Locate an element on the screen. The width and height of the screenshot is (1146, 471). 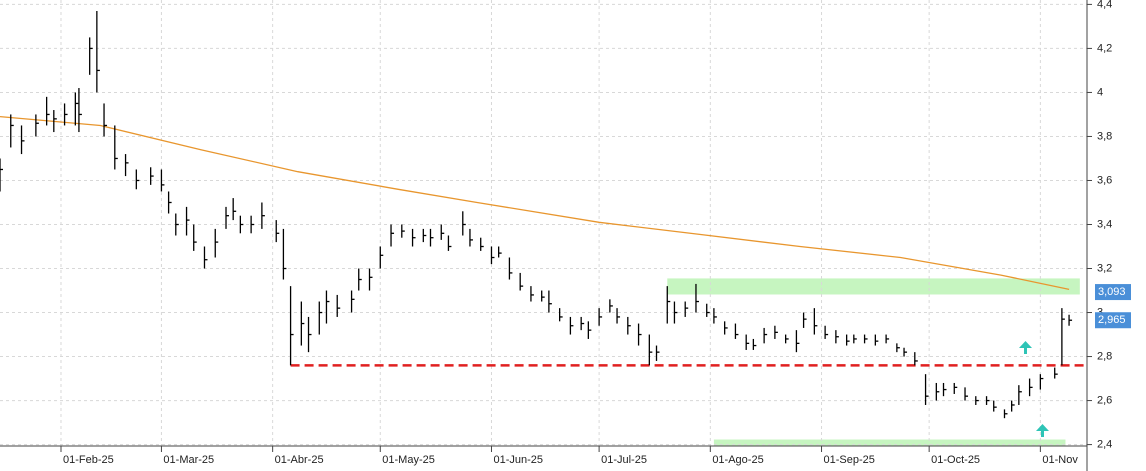
y-tick-label: 3,8 is located at coordinates (1104, 136).